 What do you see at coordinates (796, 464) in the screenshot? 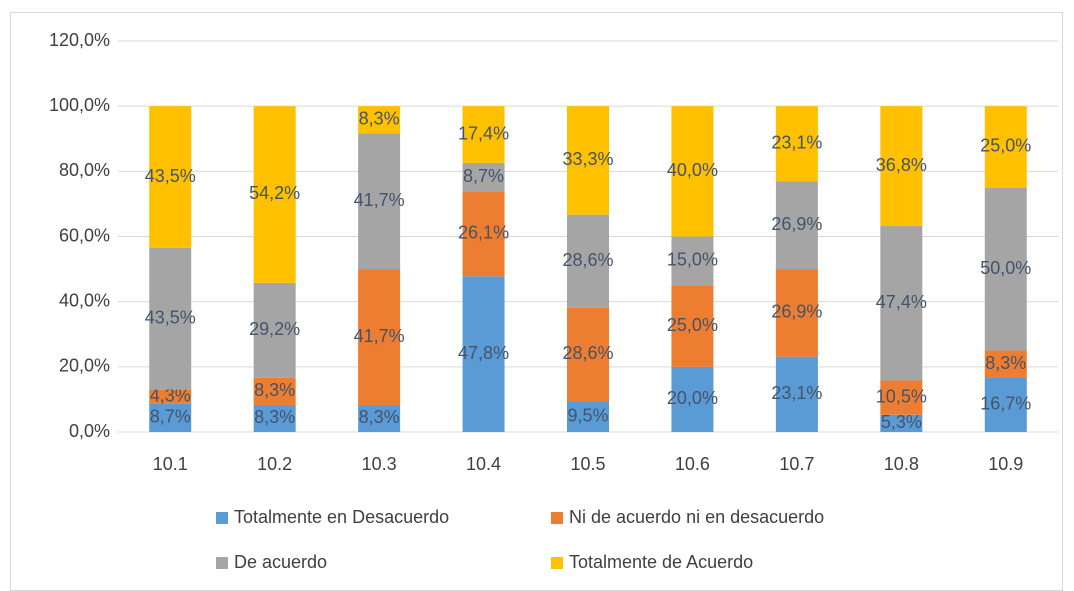
I see `x-tick-label: 10.7` at bounding box center [796, 464].